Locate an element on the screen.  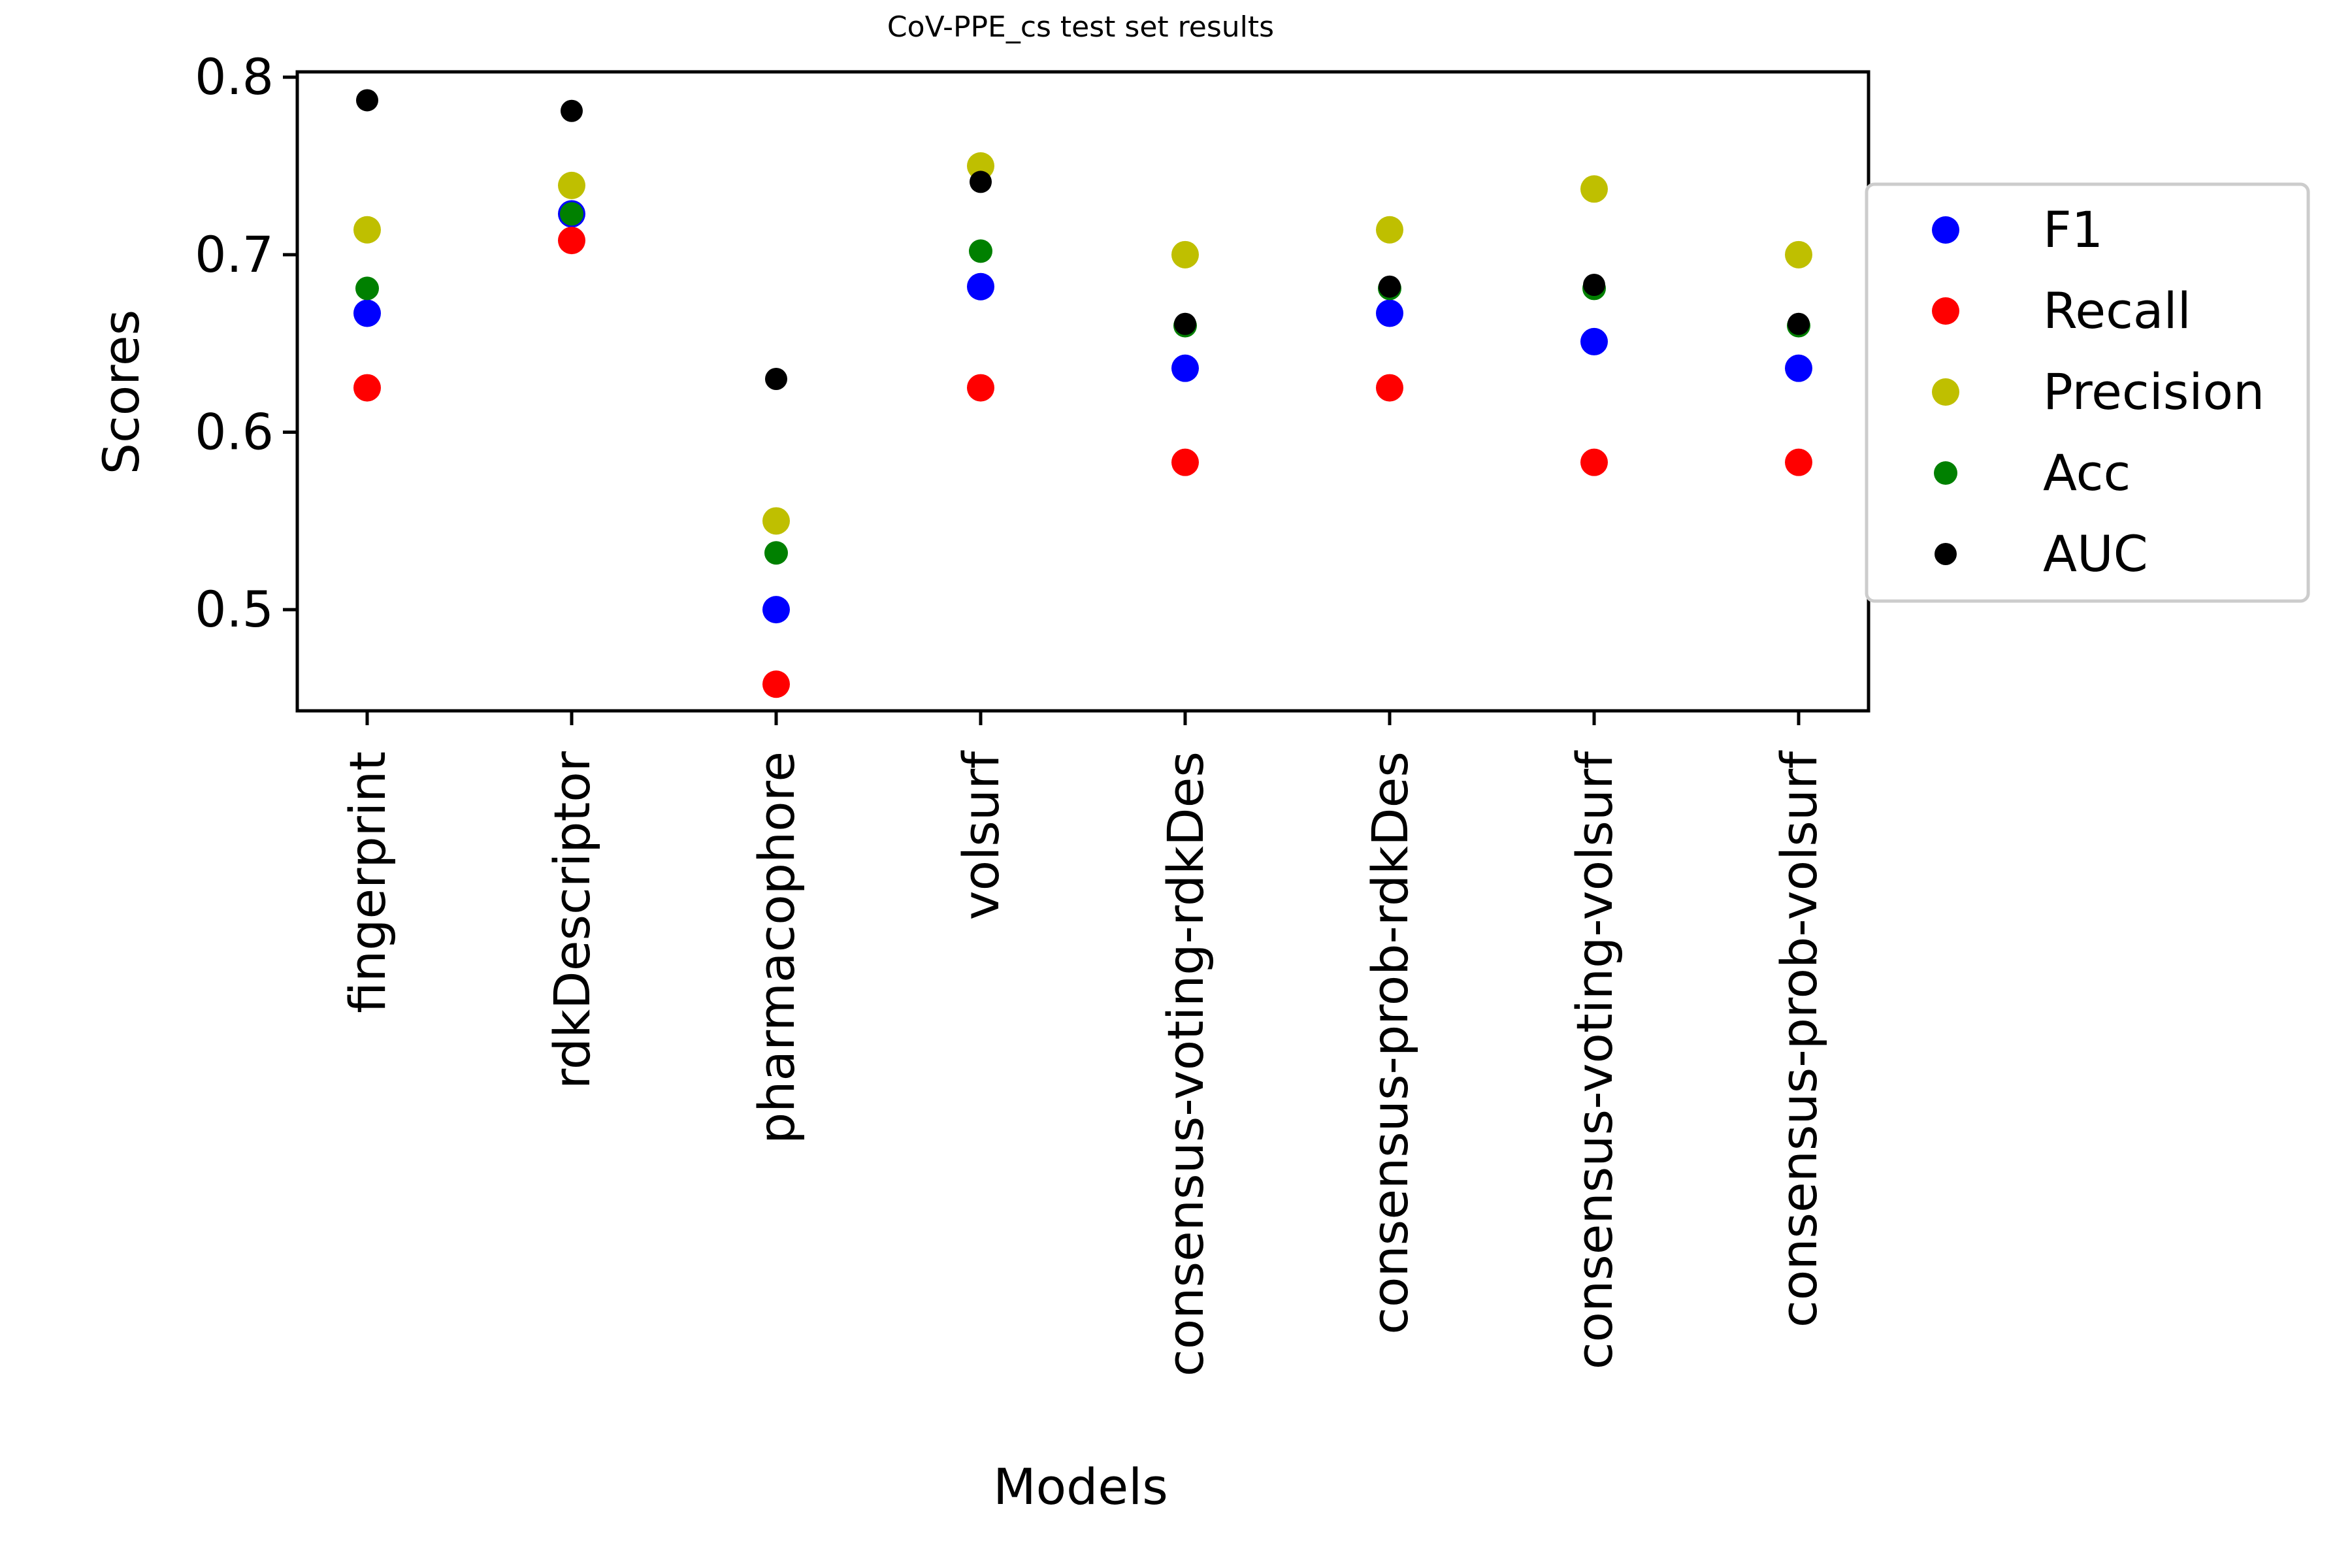
y-tick-label: 0.6 is located at coordinates (234, 431).